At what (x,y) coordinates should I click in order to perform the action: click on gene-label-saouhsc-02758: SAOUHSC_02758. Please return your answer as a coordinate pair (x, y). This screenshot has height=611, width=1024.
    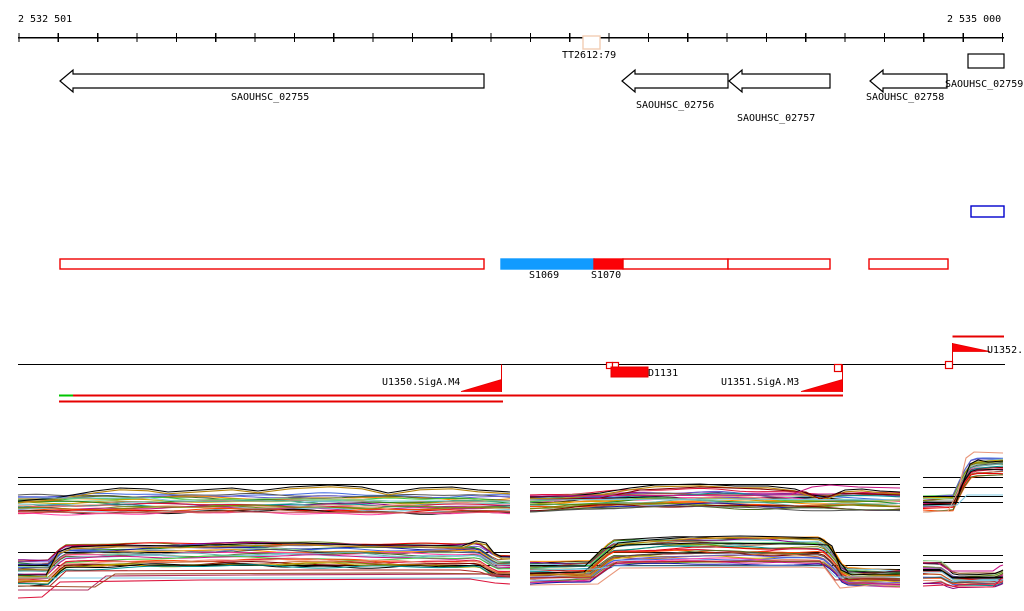
    Looking at the image, I should click on (905, 97).